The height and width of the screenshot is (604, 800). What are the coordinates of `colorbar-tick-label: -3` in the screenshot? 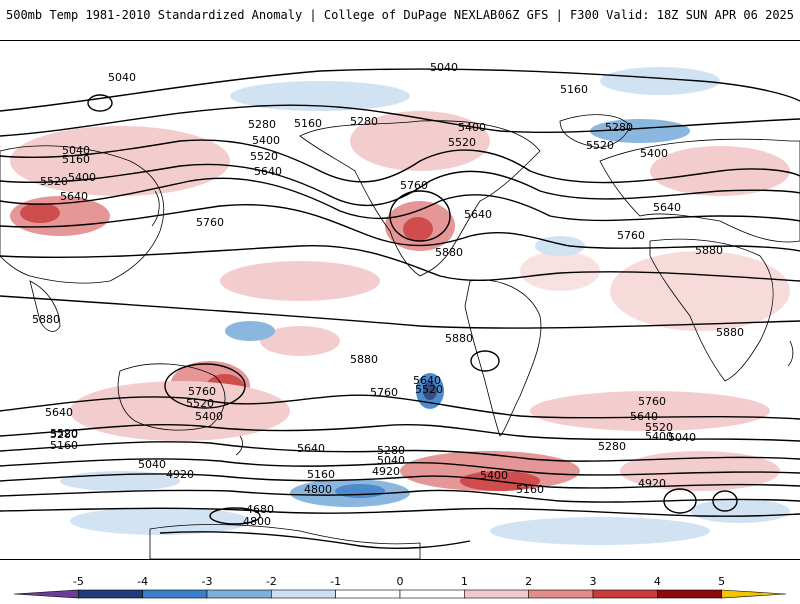 It's located at (207, 581).